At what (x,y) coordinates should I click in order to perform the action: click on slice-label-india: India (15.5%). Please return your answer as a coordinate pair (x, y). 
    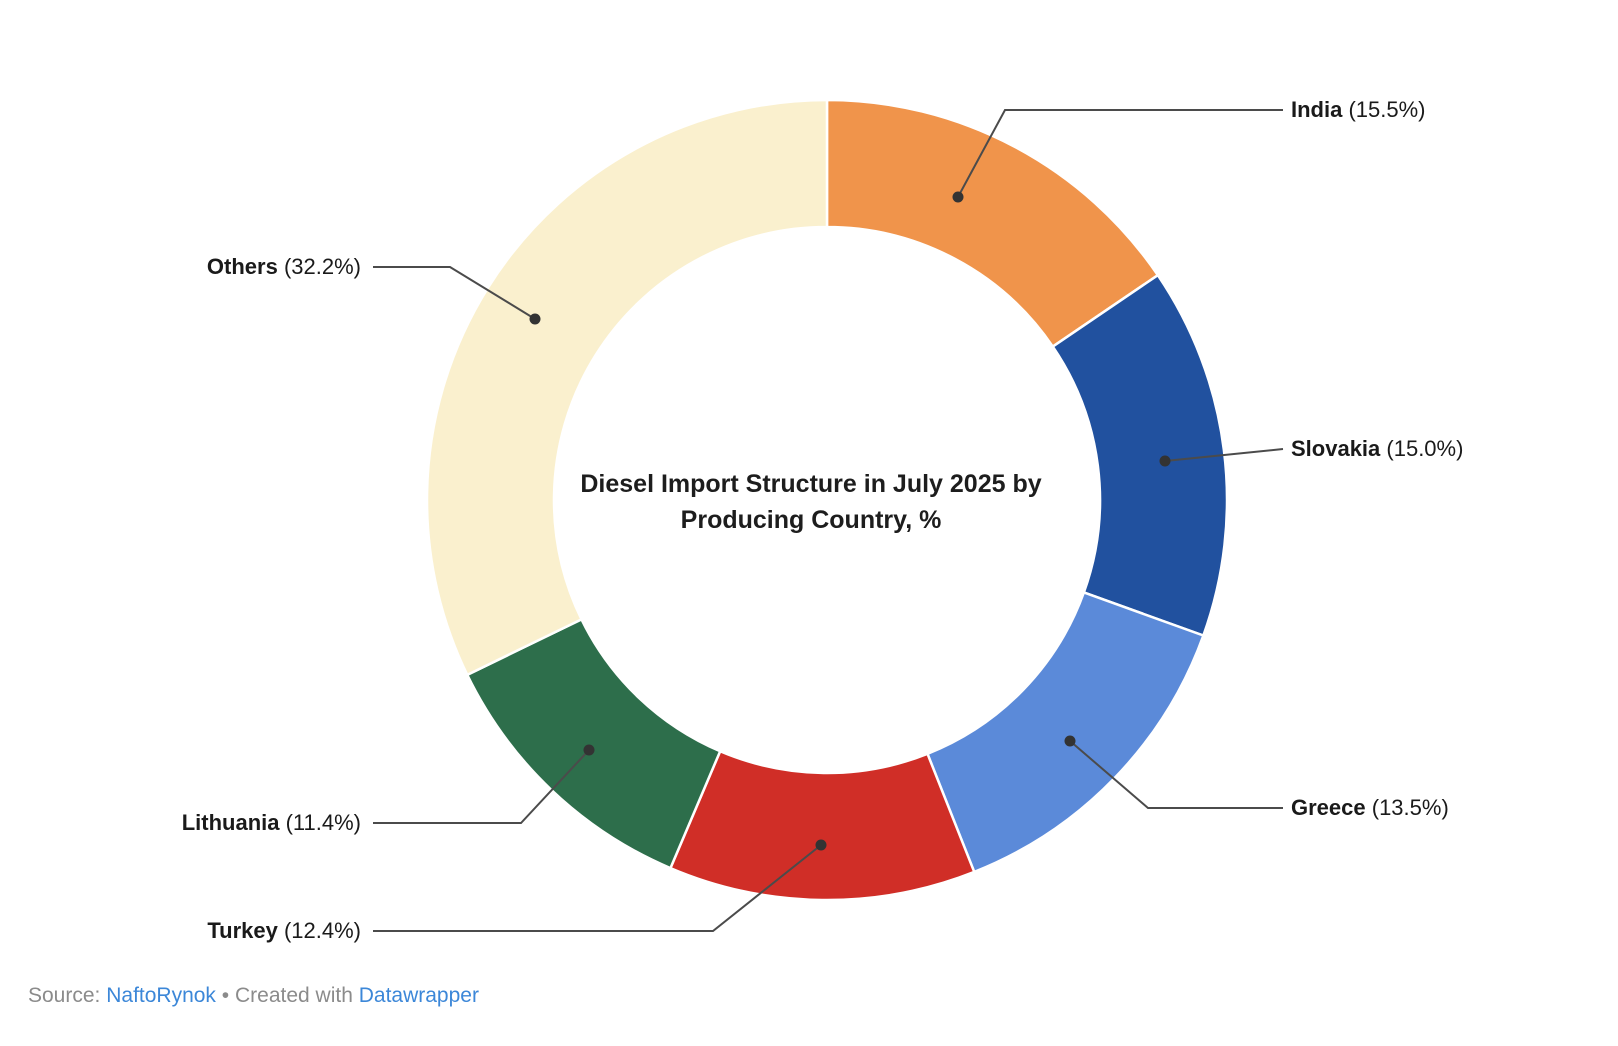
    Looking at the image, I should click on (1358, 110).